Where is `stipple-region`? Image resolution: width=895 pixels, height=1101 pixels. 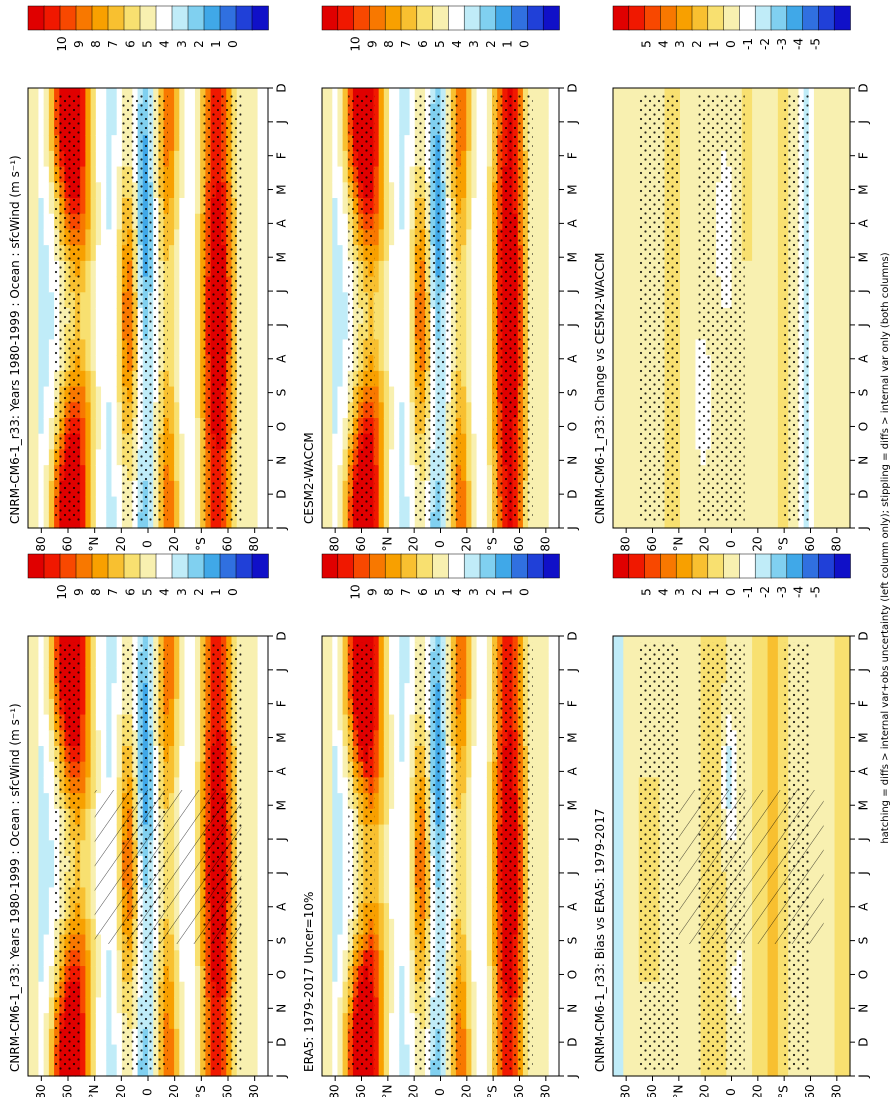
stipple-region is located at coordinates (68, 308).